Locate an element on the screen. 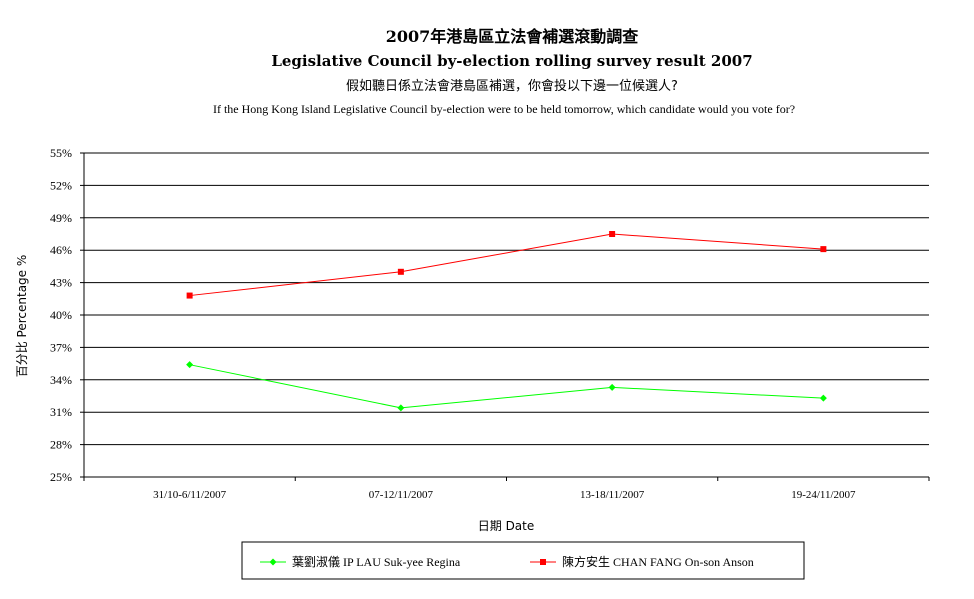 Image resolution: width=974 pixels, height=599 pixels. legend-label-1: 葉劉淑儀 IP LAU Suk-yee Regina is located at coordinates (376, 561).